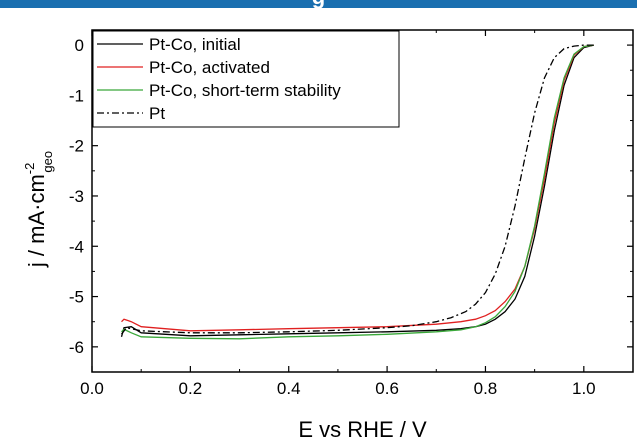  I want to click on x-tick-label: 0.2, so click(191, 388).